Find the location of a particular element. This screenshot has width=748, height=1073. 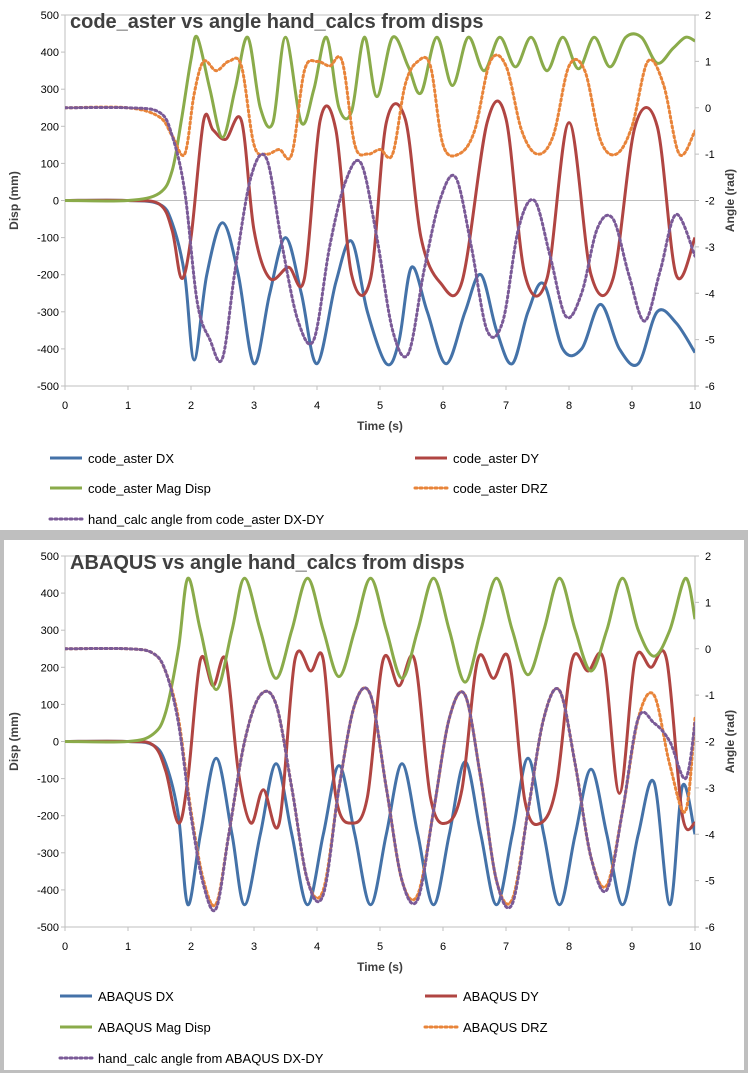

legend-entry: ABAQUS DY is located at coordinates (501, 996).